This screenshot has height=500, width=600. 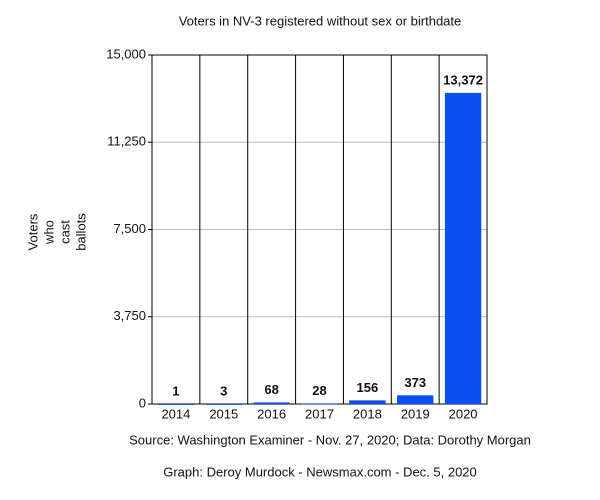 What do you see at coordinates (80, 232) in the screenshot?
I see `y-axis-label: ballots` at bounding box center [80, 232].